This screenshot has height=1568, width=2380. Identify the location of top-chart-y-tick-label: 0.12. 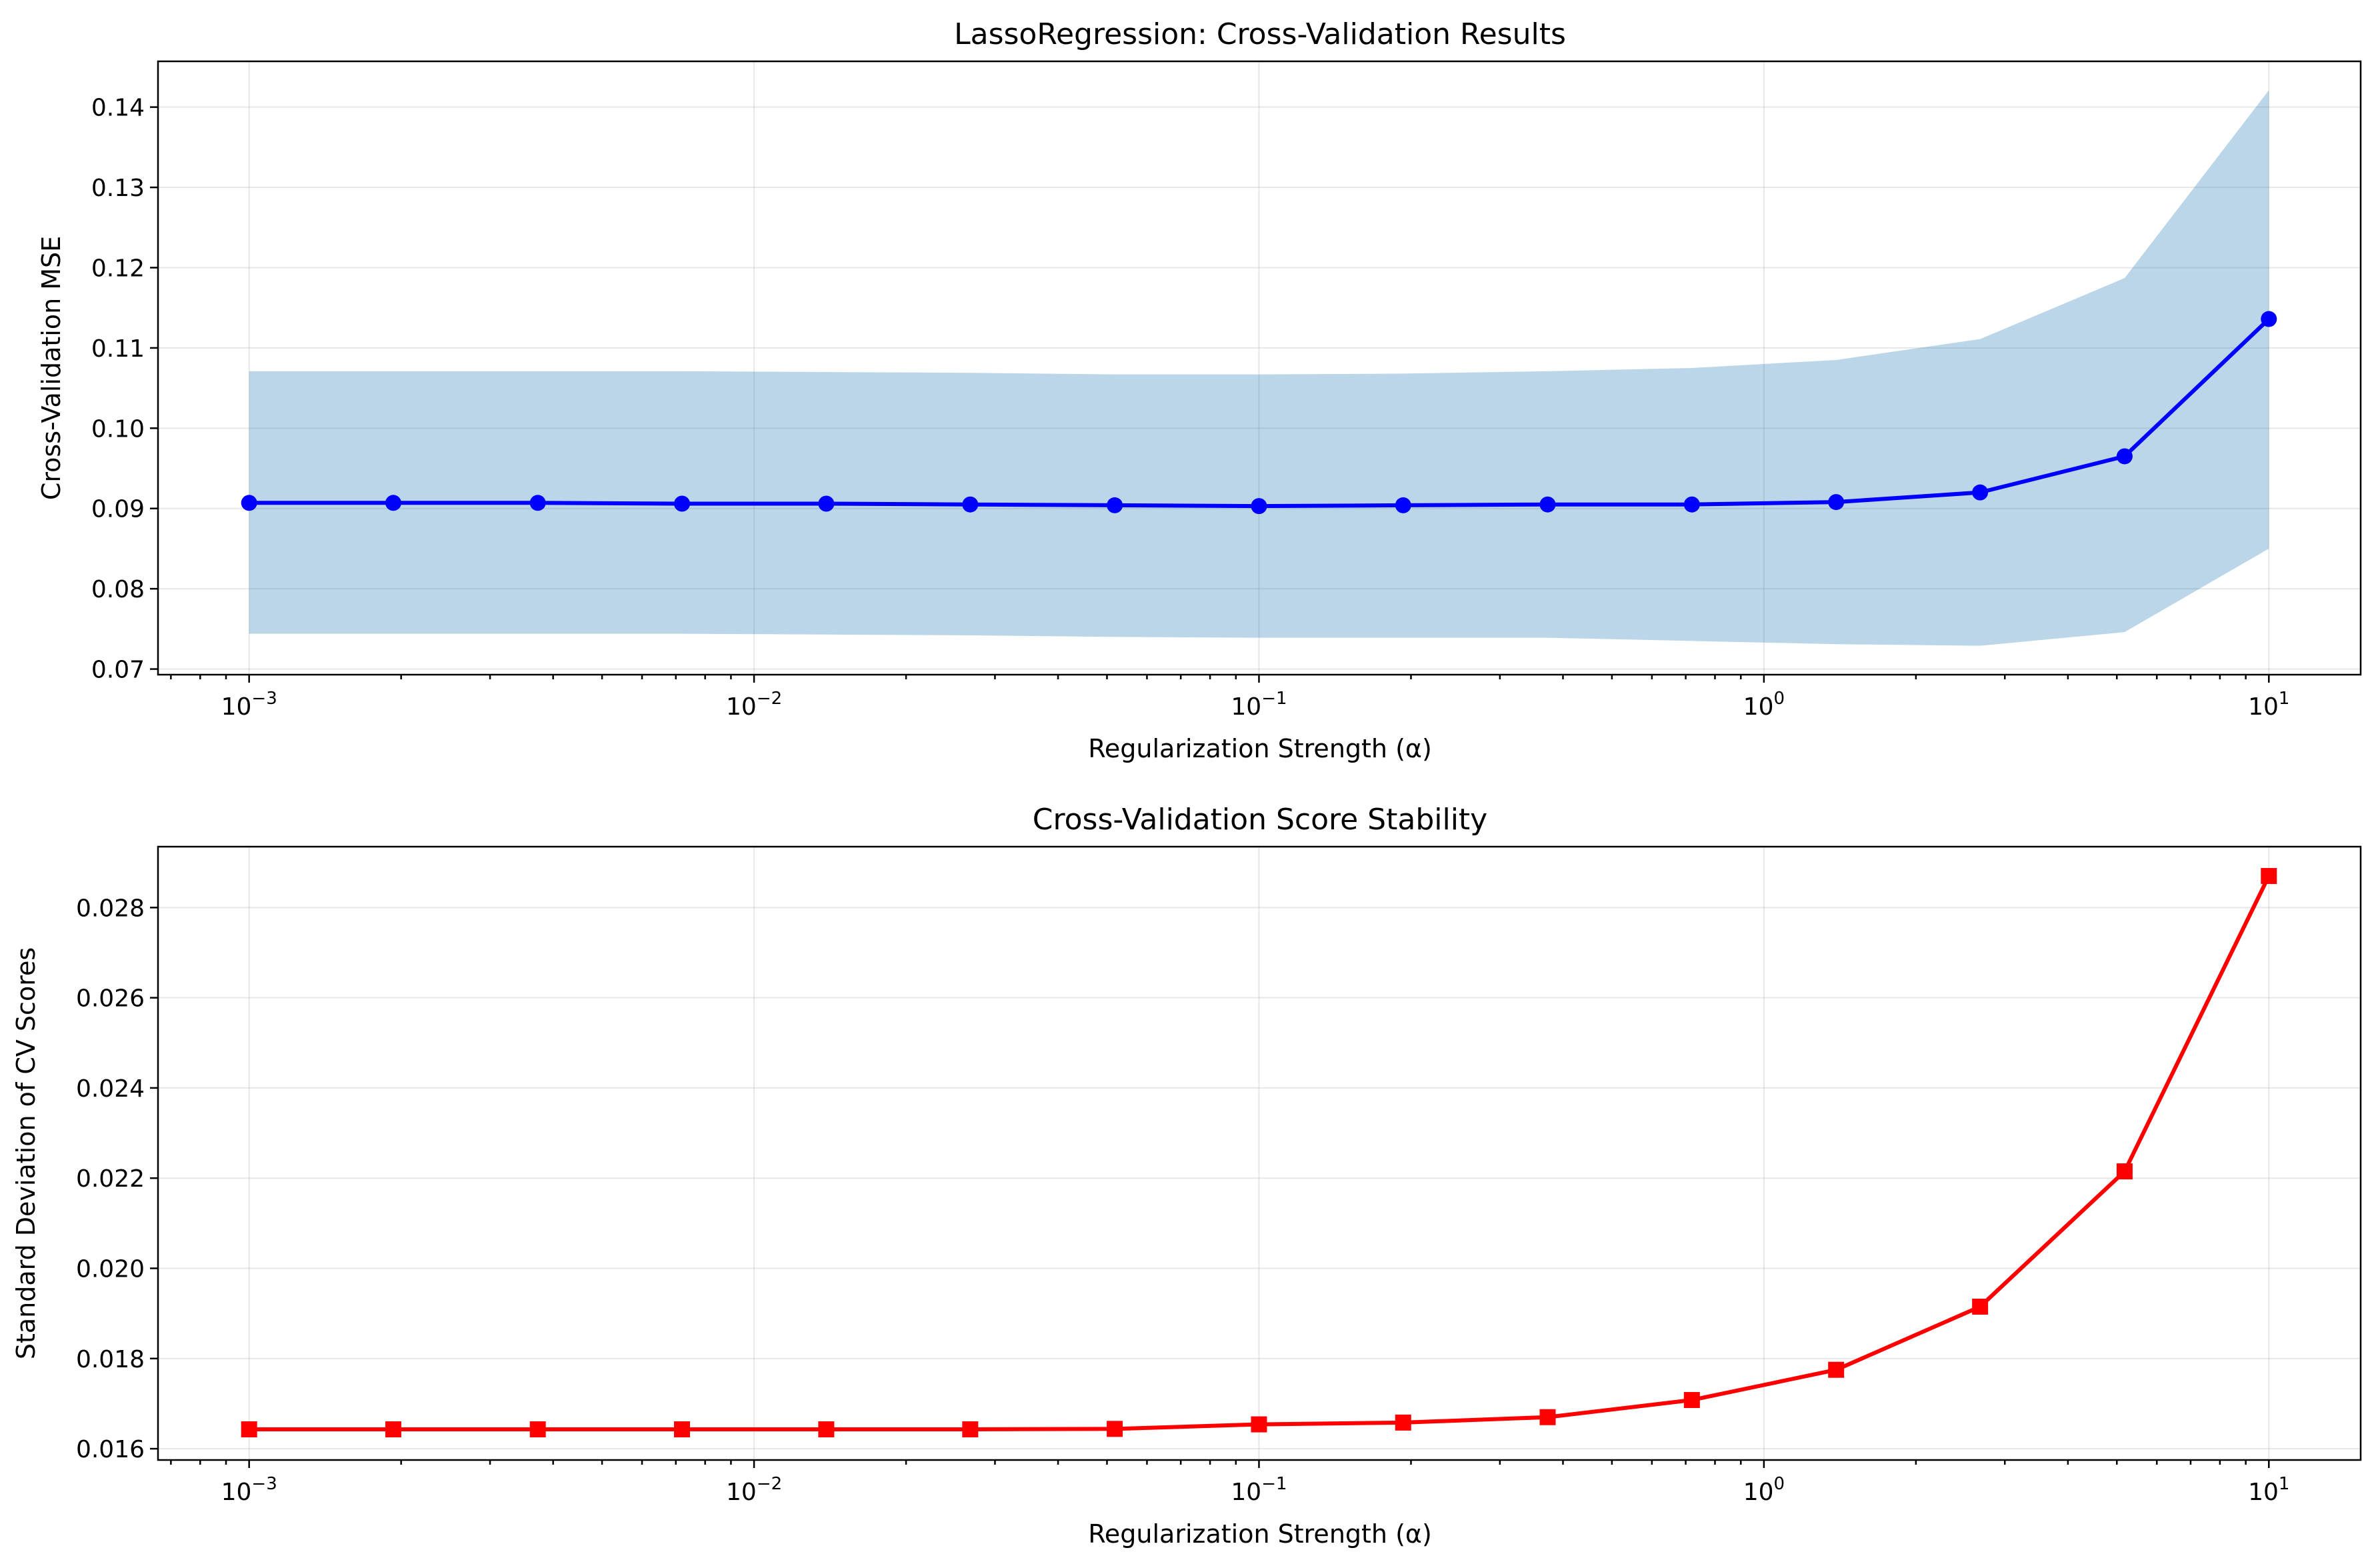
(118, 268).